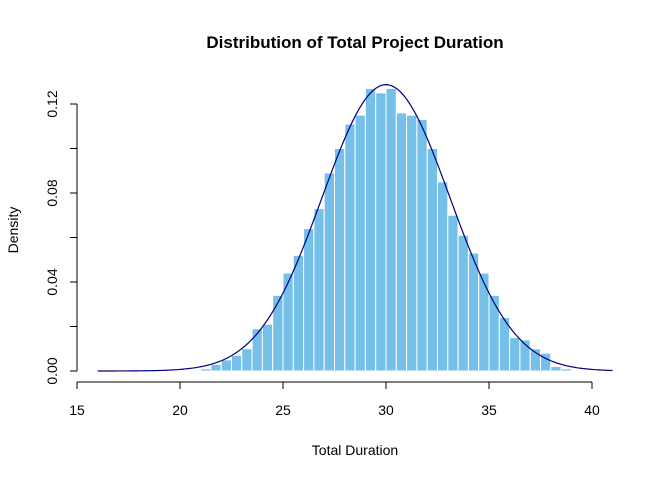 This screenshot has height=480, width=672. What do you see at coordinates (52, 370) in the screenshot?
I see `y-tick-label: 0.00` at bounding box center [52, 370].